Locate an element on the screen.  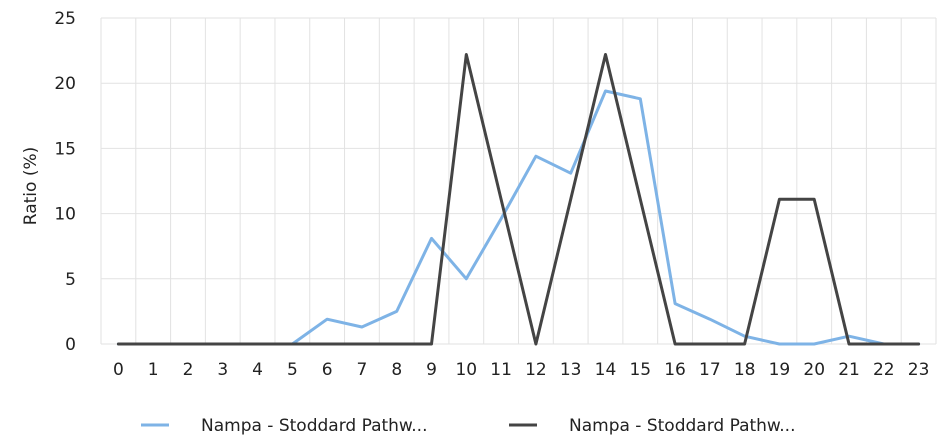
x-tick-label: 10 is located at coordinates (466, 370).